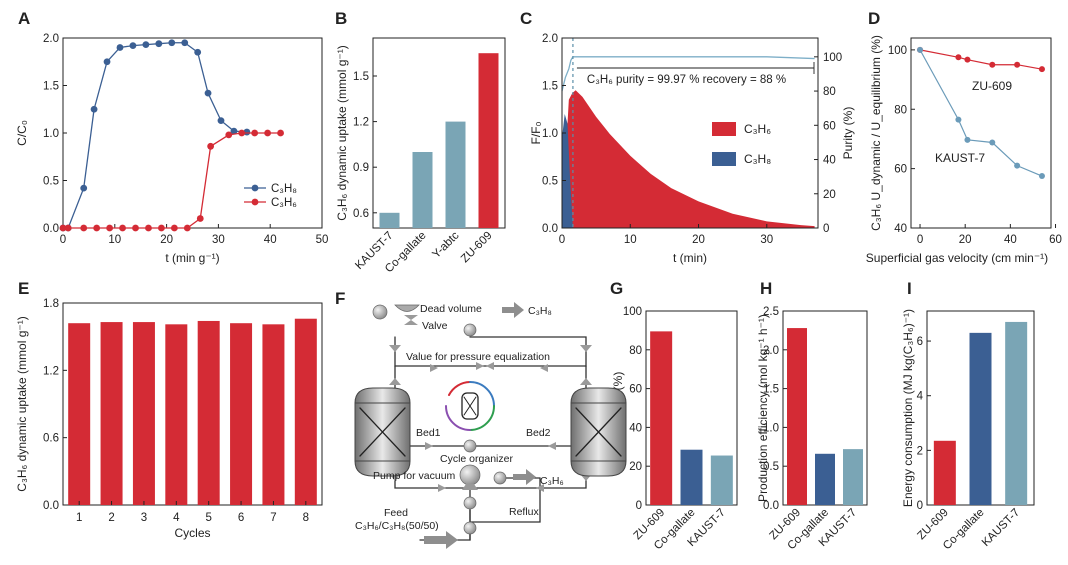 This screenshot has height=565, width=1068. I want to click on pressure-valve-label: Value for pressure equalization, so click(478, 357).